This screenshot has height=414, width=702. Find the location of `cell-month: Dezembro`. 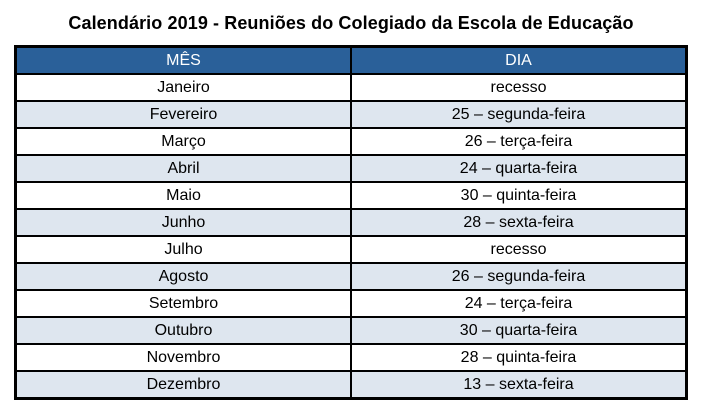

cell-month: Dezembro is located at coordinates (183, 385).